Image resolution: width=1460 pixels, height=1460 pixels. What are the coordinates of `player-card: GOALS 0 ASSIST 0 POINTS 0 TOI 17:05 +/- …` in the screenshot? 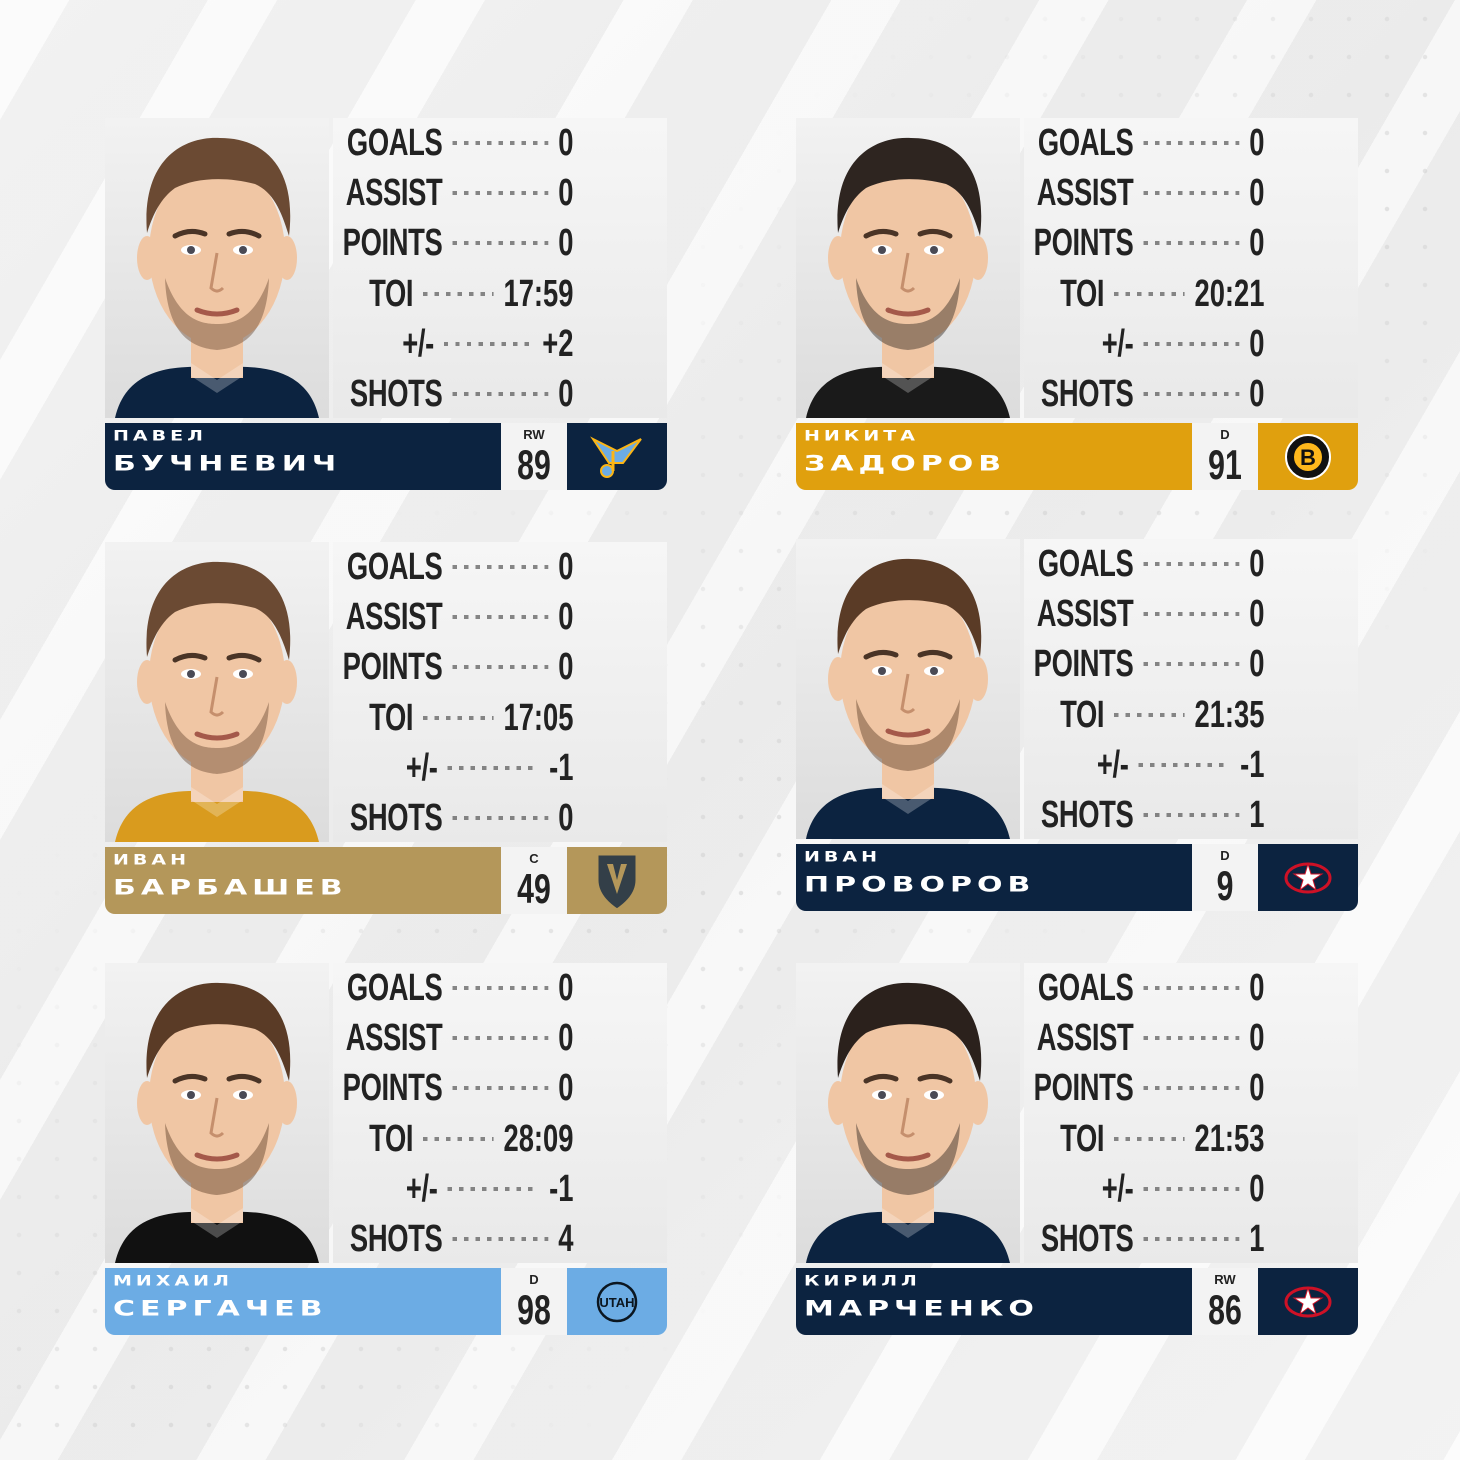 It's located at (386, 728).